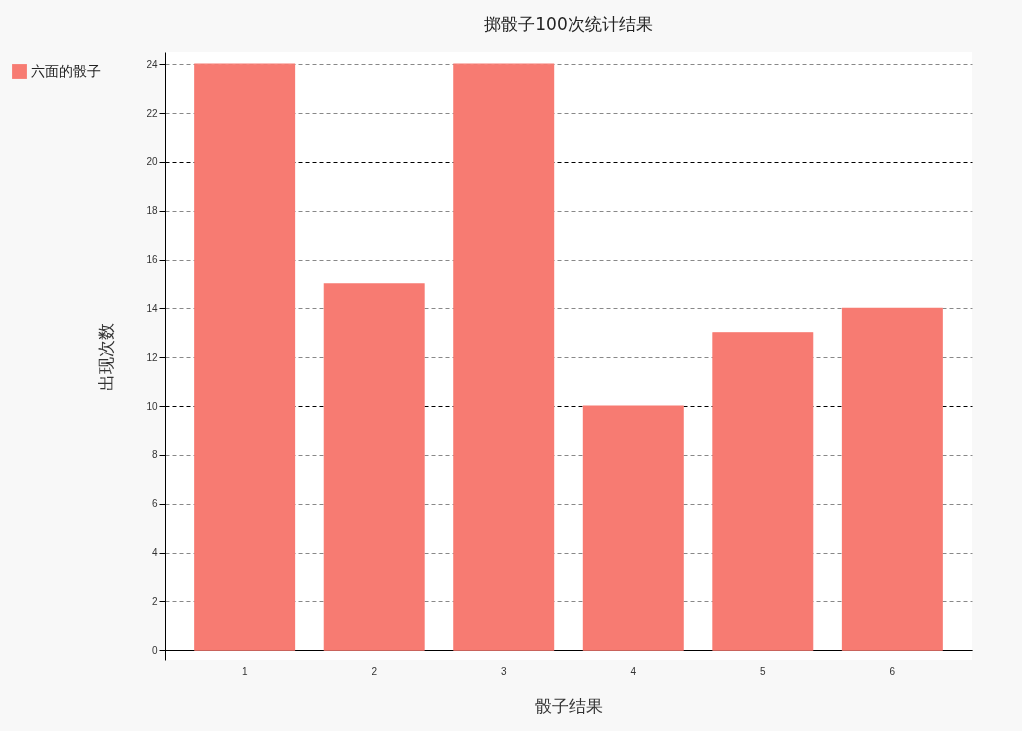 Image resolution: width=1022 pixels, height=731 pixels. I want to click on y-tick-label: 6, so click(154, 504).